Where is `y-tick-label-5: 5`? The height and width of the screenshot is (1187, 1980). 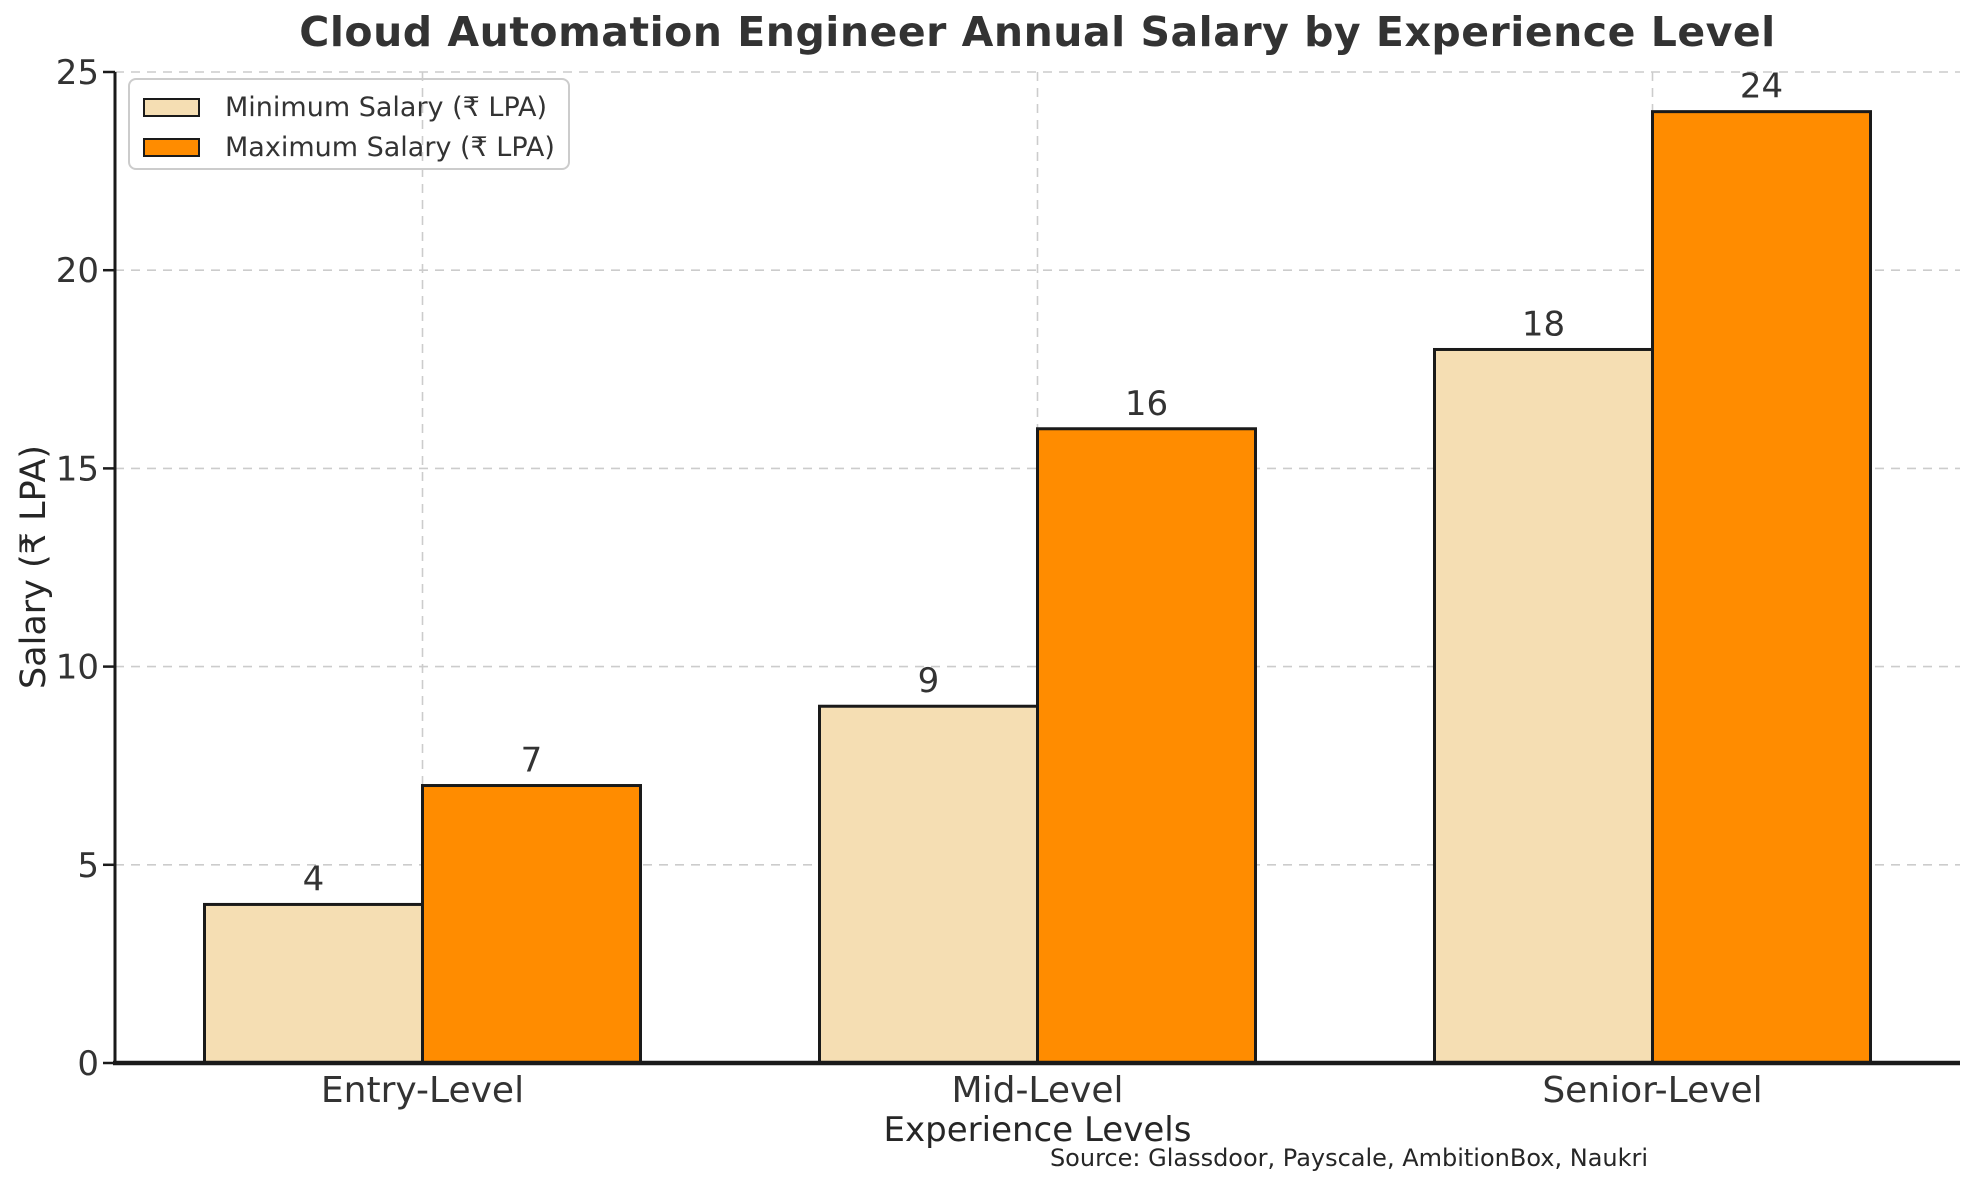 y-tick-label-5: 5 is located at coordinates (88, 866).